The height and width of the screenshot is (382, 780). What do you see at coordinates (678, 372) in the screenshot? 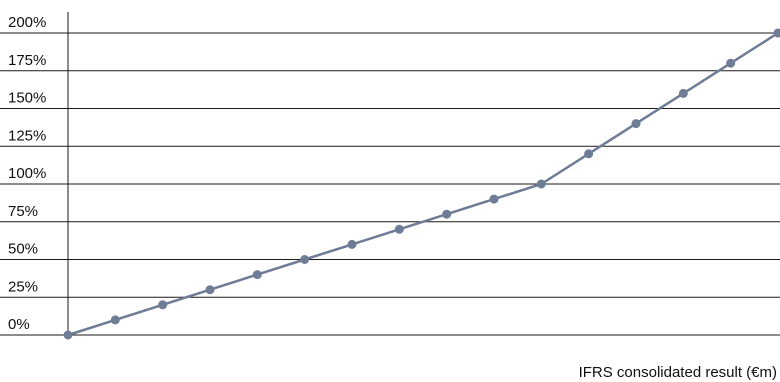
I see `x-axis-title: IFRS consolidated result (€m)` at bounding box center [678, 372].